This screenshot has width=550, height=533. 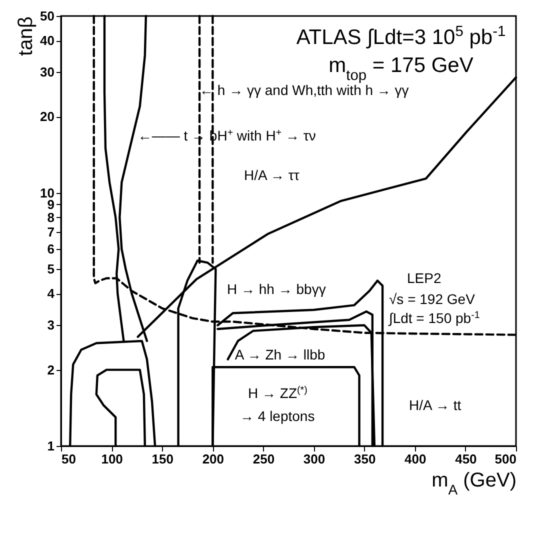 What do you see at coordinates (263, 459) in the screenshot?
I see `x-tick-label: 250` at bounding box center [263, 459].